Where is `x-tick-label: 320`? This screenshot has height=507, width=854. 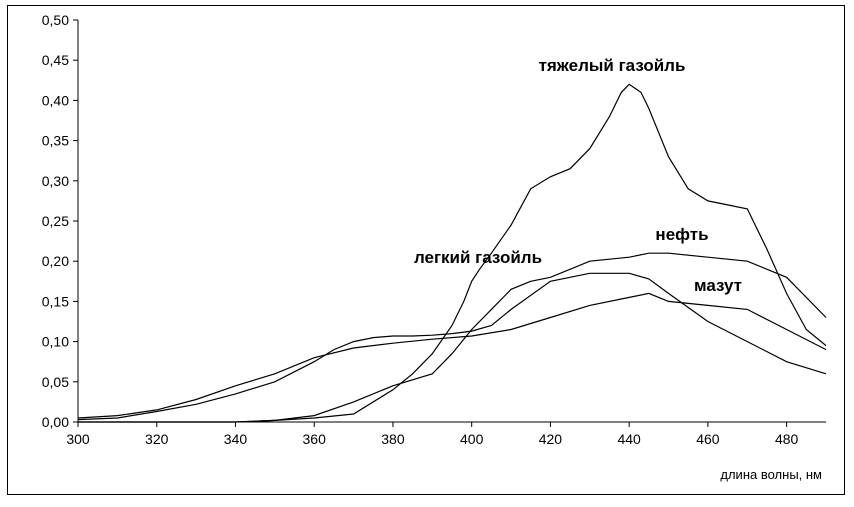
x-tick-label: 320 is located at coordinates (157, 439).